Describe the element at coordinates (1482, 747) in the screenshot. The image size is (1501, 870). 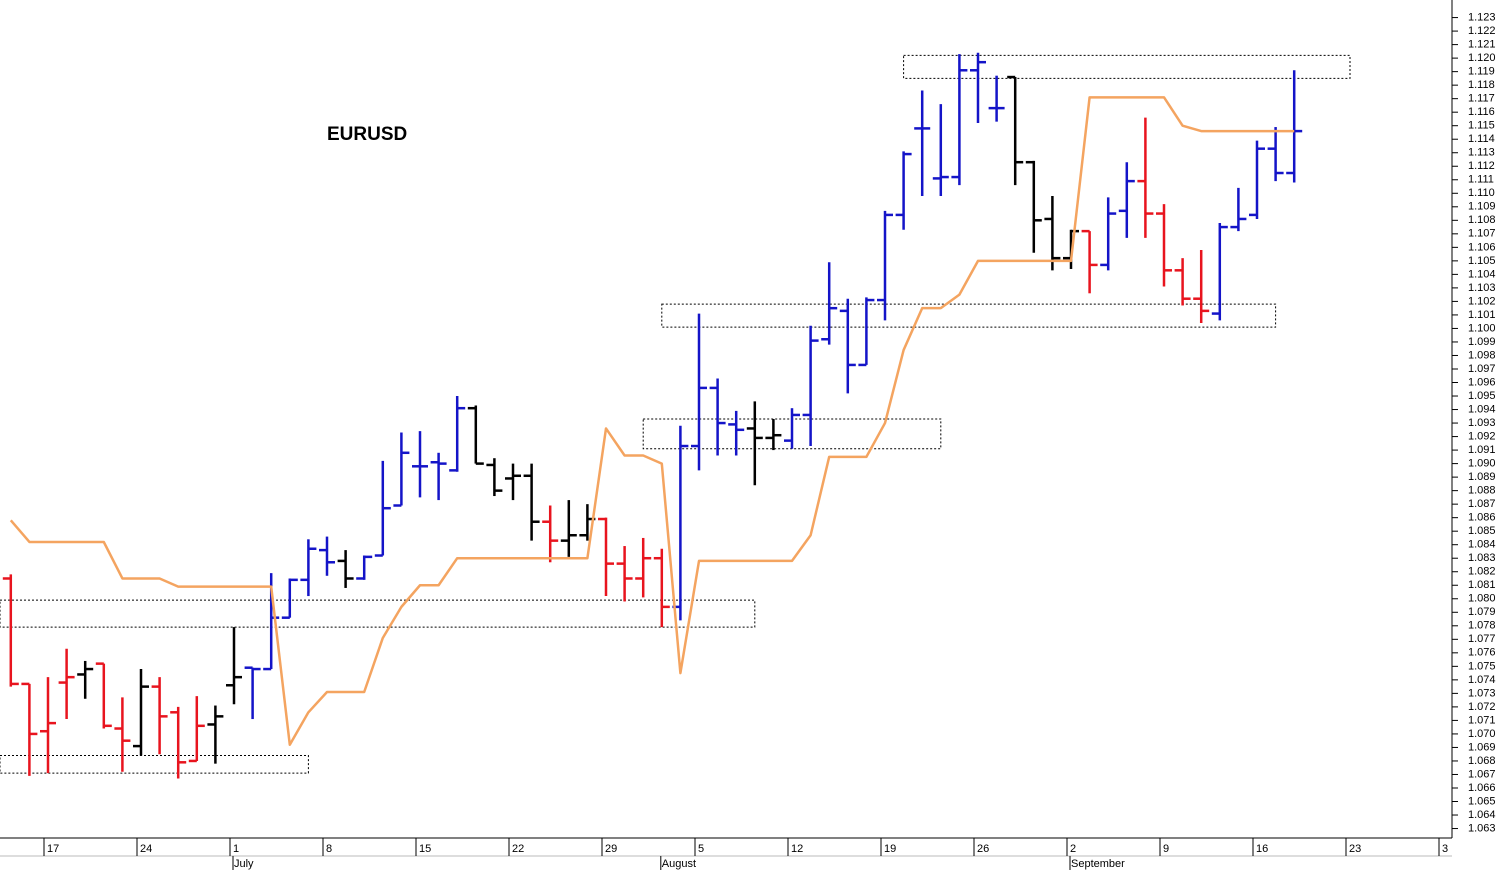
I see `y-tick-label: 1.069` at that location.